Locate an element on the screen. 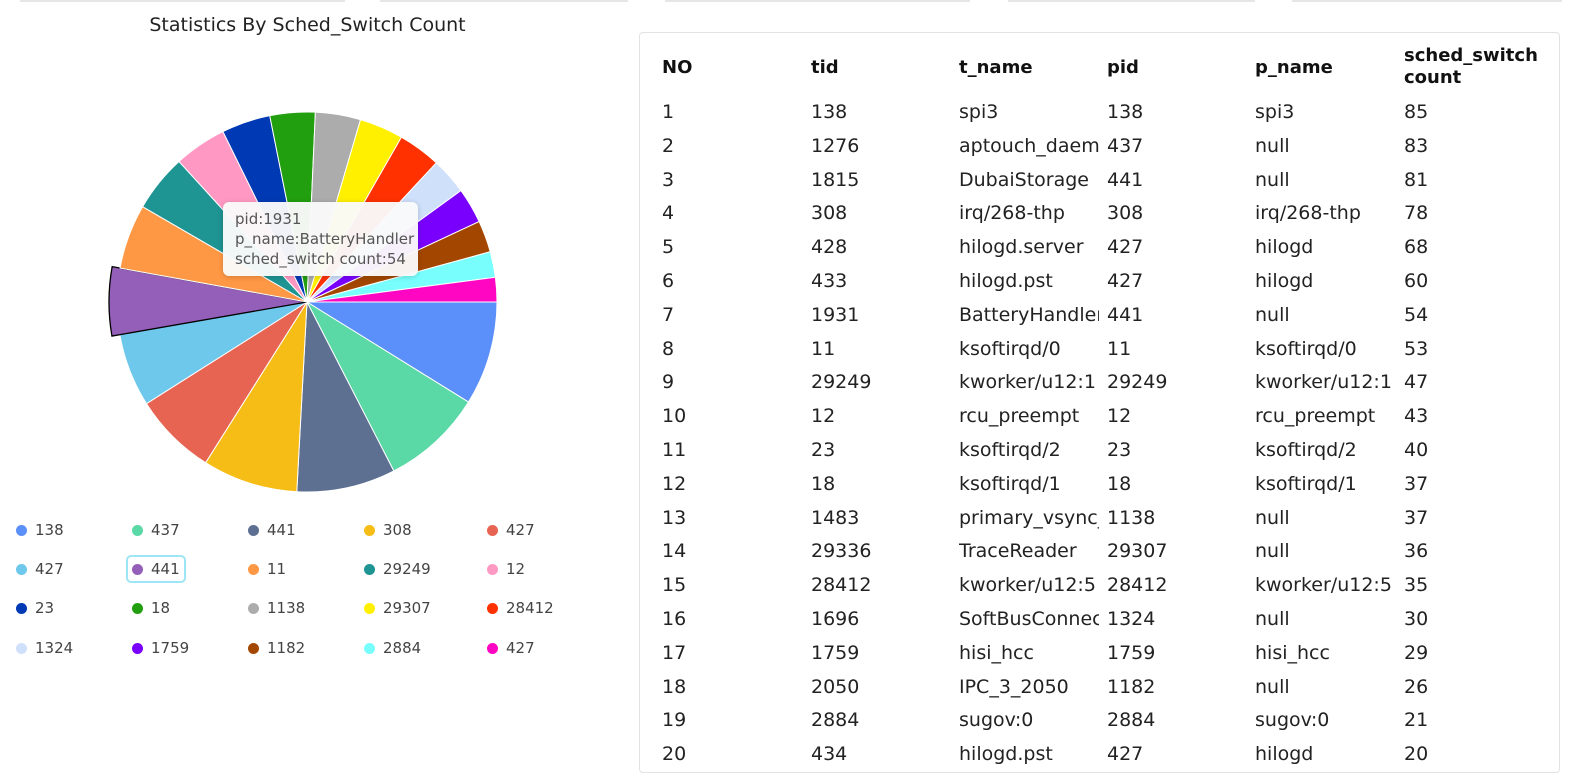 The width and height of the screenshot is (1573, 777). table-row: 4 308 irq/268-thp 308 irq/268-thp 78 is located at coordinates (1099, 214).